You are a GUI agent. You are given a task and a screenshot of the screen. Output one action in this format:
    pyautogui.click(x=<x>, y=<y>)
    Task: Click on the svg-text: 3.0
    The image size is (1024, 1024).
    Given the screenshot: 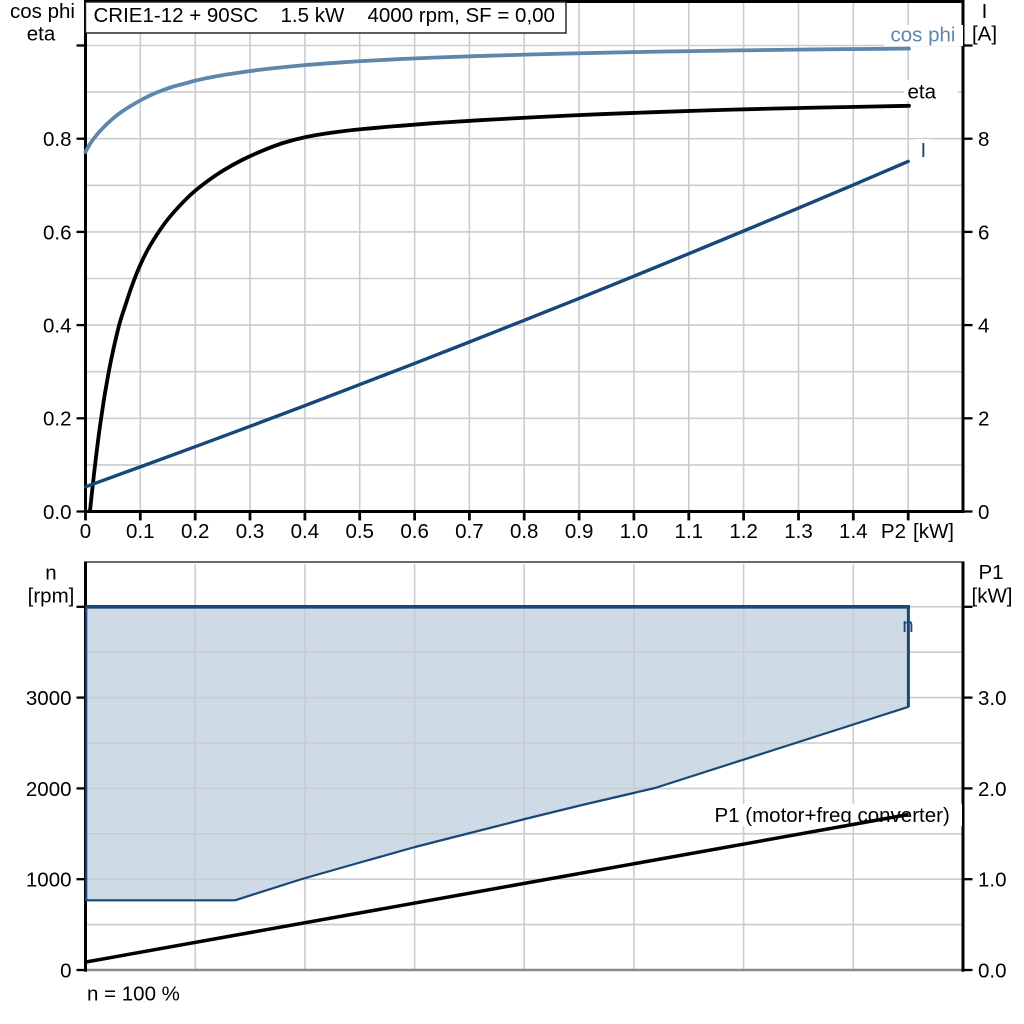 What is the action you would take?
    pyautogui.click(x=992, y=698)
    